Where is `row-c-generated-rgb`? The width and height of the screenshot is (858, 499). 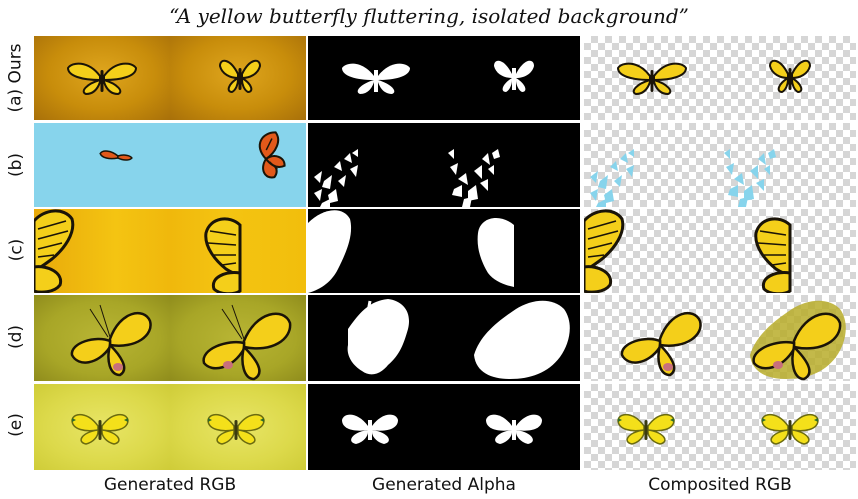 row-c-generated-rgb is located at coordinates (170, 251).